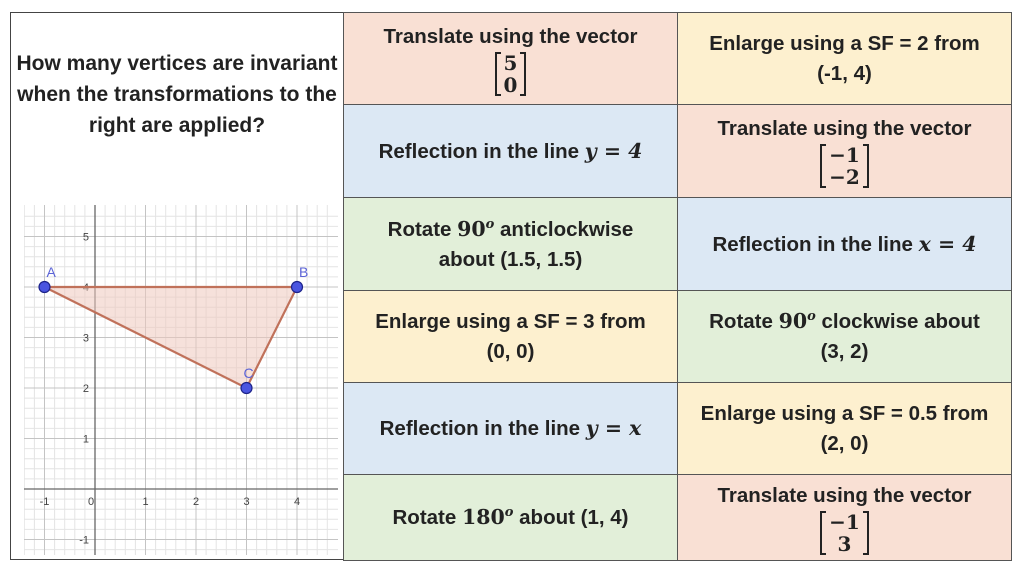 This screenshot has width=1024, height=576. Describe the element at coordinates (91, 502) in the screenshot. I see `x-tick-label: 0` at that location.